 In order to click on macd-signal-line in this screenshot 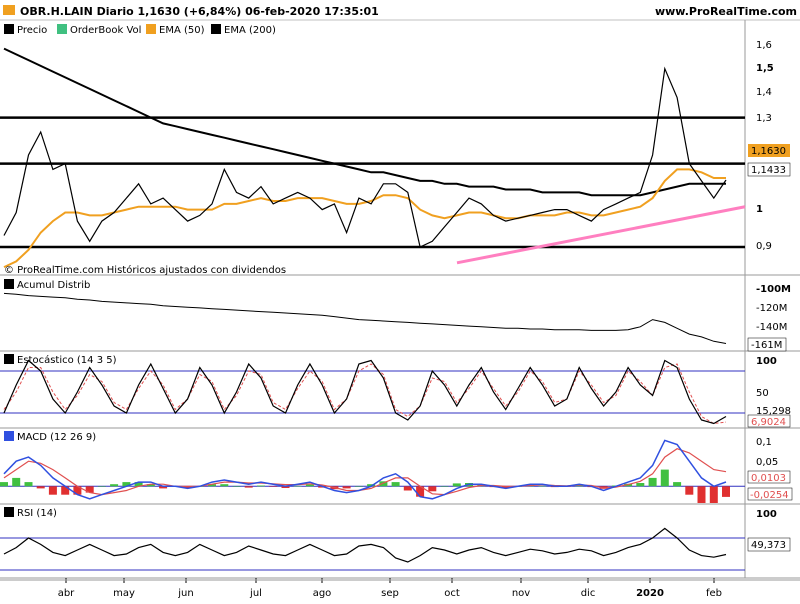, I will do `click(365, 472)`.